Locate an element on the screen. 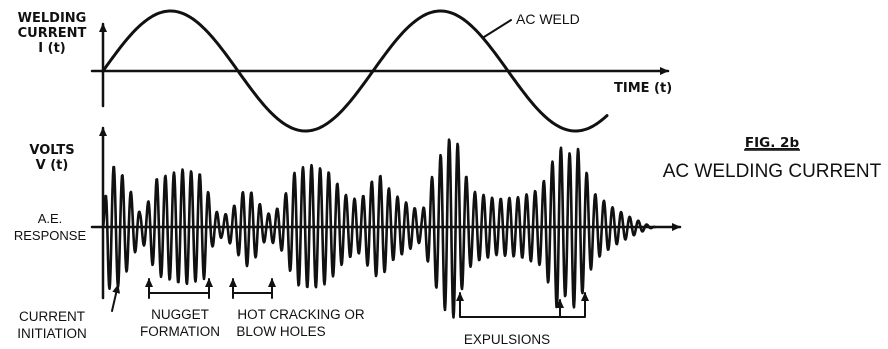 The width and height of the screenshot is (888, 349). ae-response-label-line1: A.E. is located at coordinates (50, 218).